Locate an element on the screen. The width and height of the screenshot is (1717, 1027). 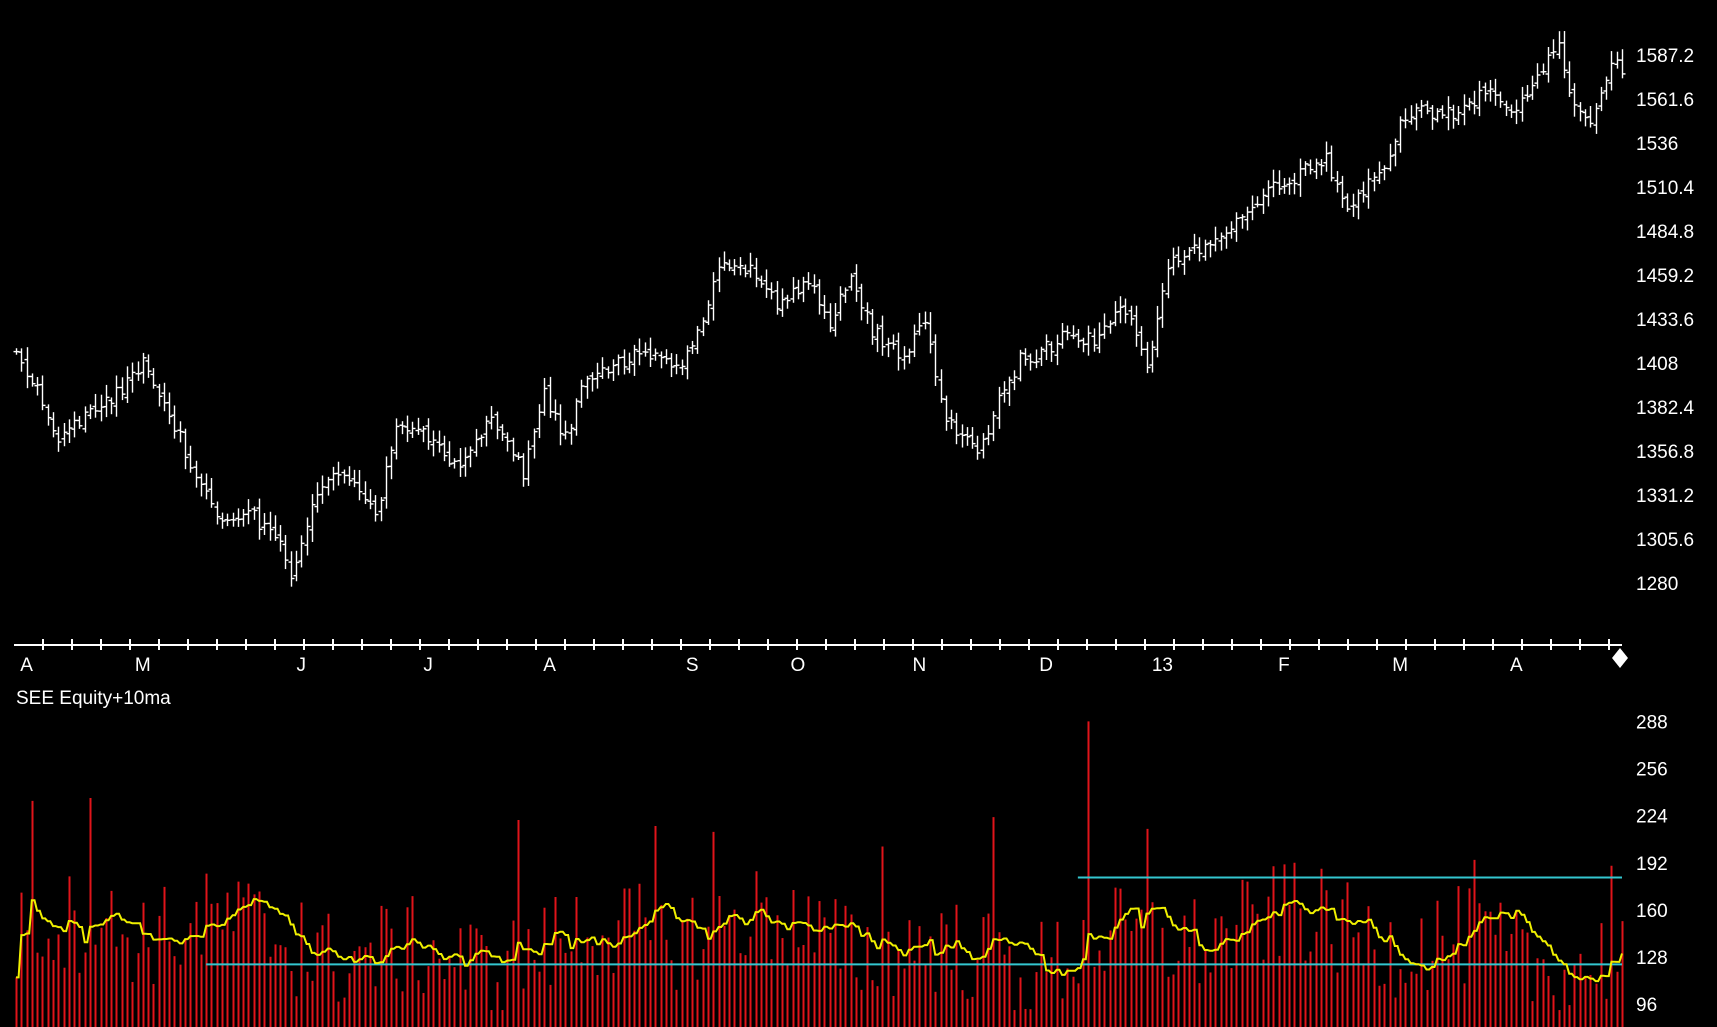
price-y-tick-label: 1587.2 is located at coordinates (1665, 56).